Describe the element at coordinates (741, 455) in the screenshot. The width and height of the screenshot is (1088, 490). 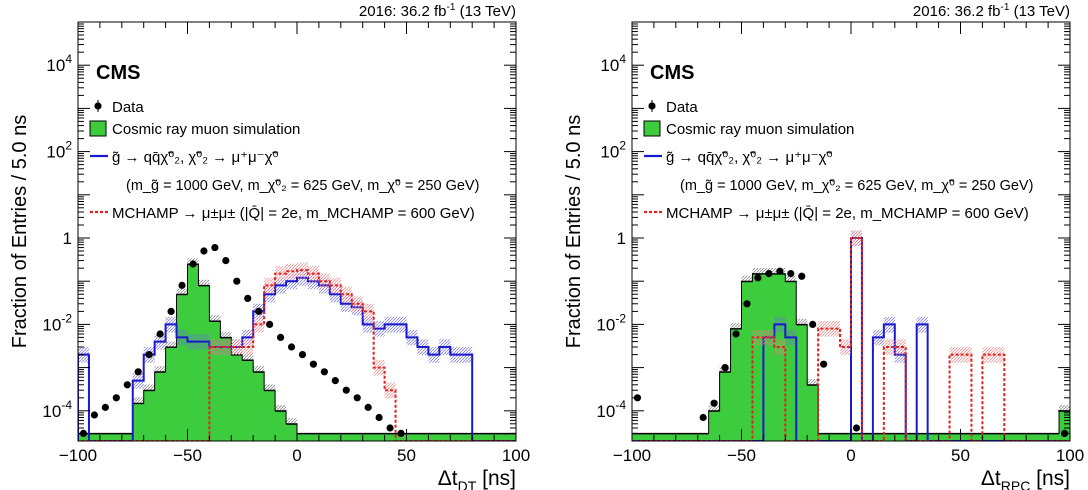
I see `x-tick-label: −50` at that location.